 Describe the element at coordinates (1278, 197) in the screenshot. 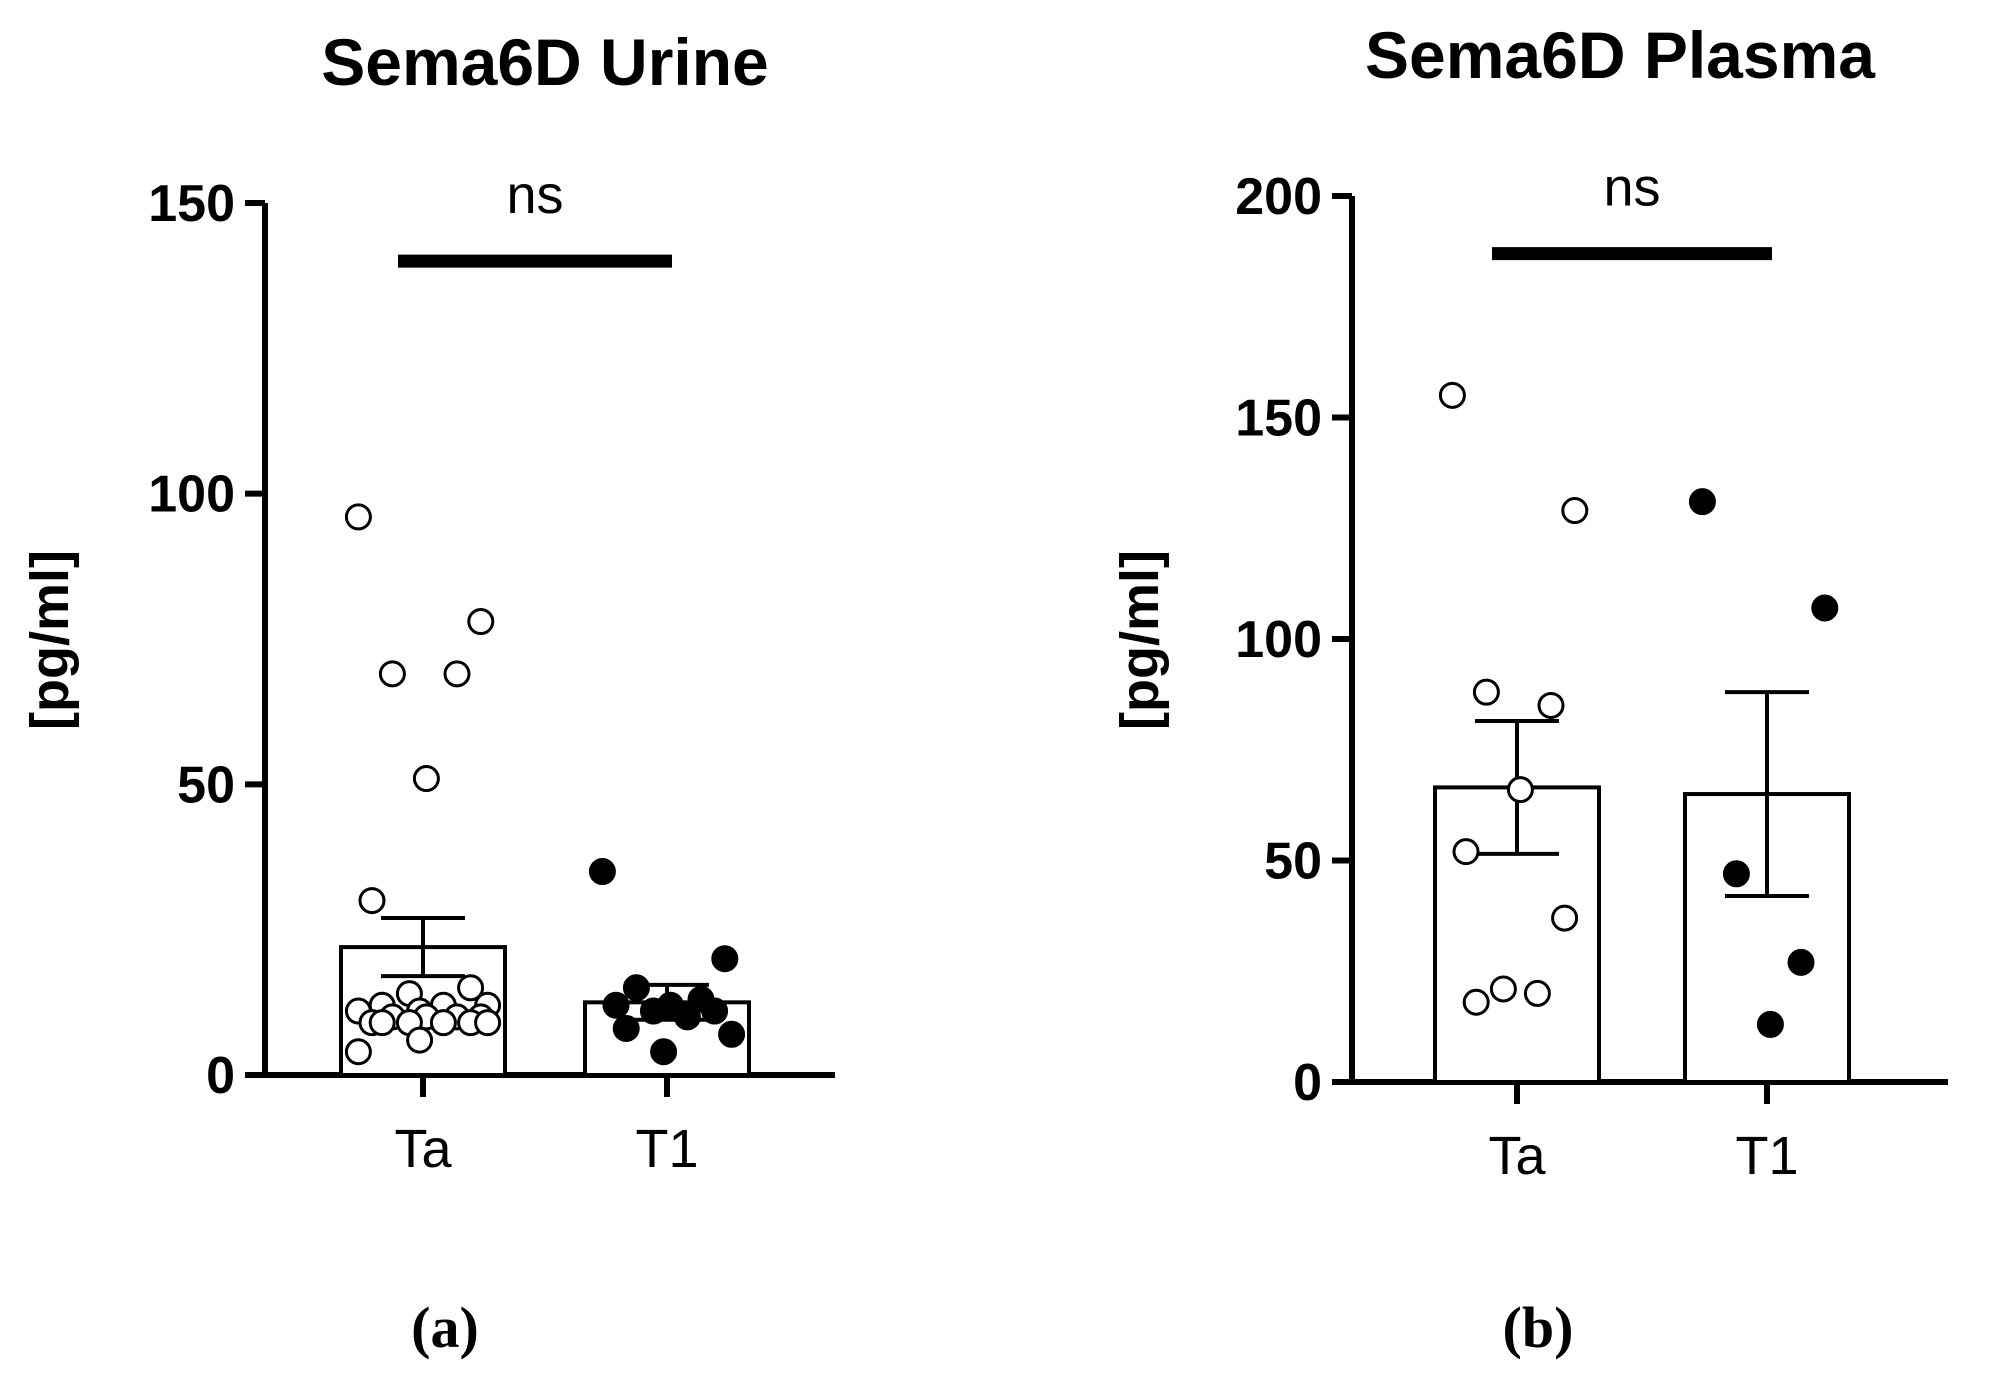

I see `y-tick-label: 200` at that location.